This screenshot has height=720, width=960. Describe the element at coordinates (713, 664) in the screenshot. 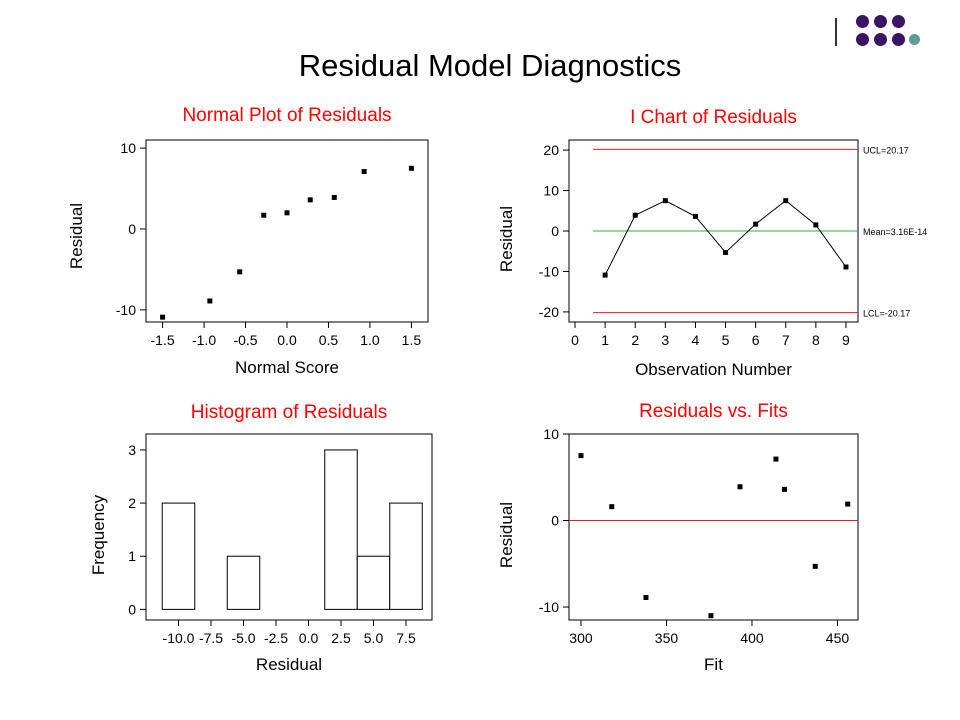

I see `x-axis-label: Fit` at that location.